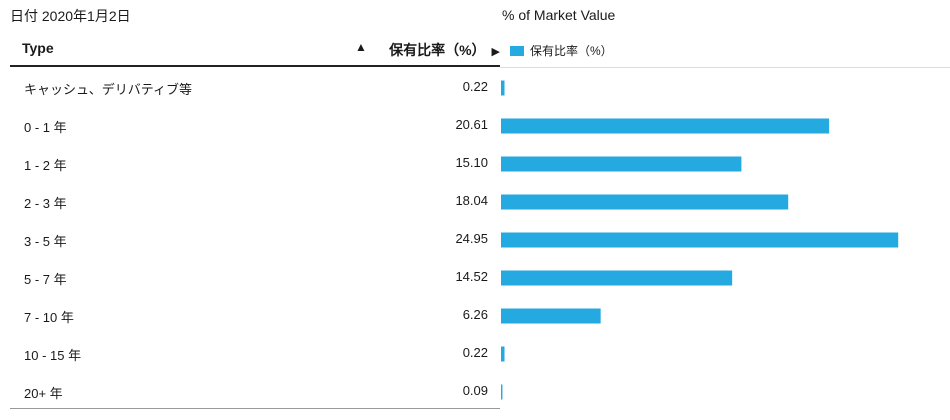 The image size is (950, 420). What do you see at coordinates (471, 276) in the screenshot?
I see `row-value: 14.52` at bounding box center [471, 276].